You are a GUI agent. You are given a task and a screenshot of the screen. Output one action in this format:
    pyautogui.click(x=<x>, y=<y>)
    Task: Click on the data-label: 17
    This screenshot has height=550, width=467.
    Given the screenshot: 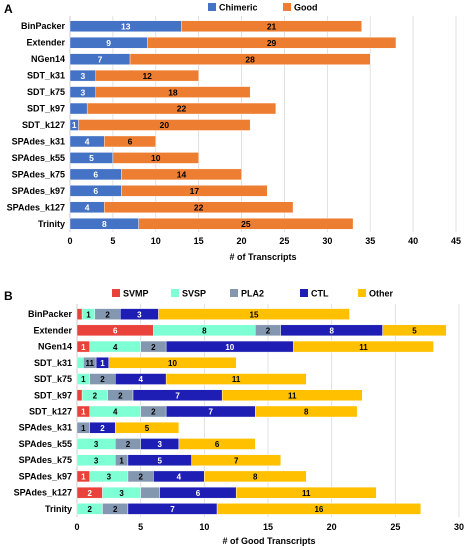 What is the action you would take?
    pyautogui.click(x=195, y=191)
    